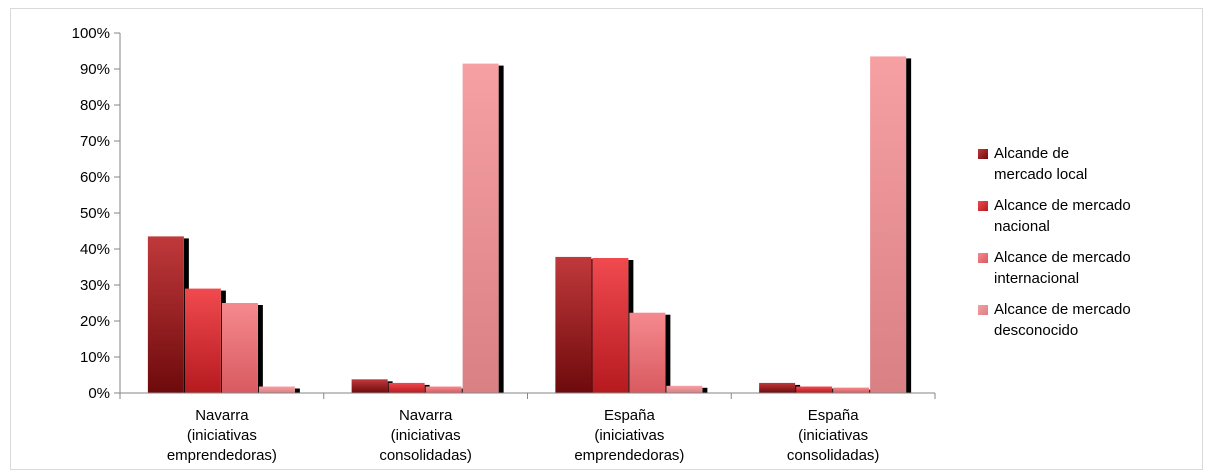  Describe the element at coordinates (95, 357) in the screenshot. I see `y-tick-label: 10%` at that location.